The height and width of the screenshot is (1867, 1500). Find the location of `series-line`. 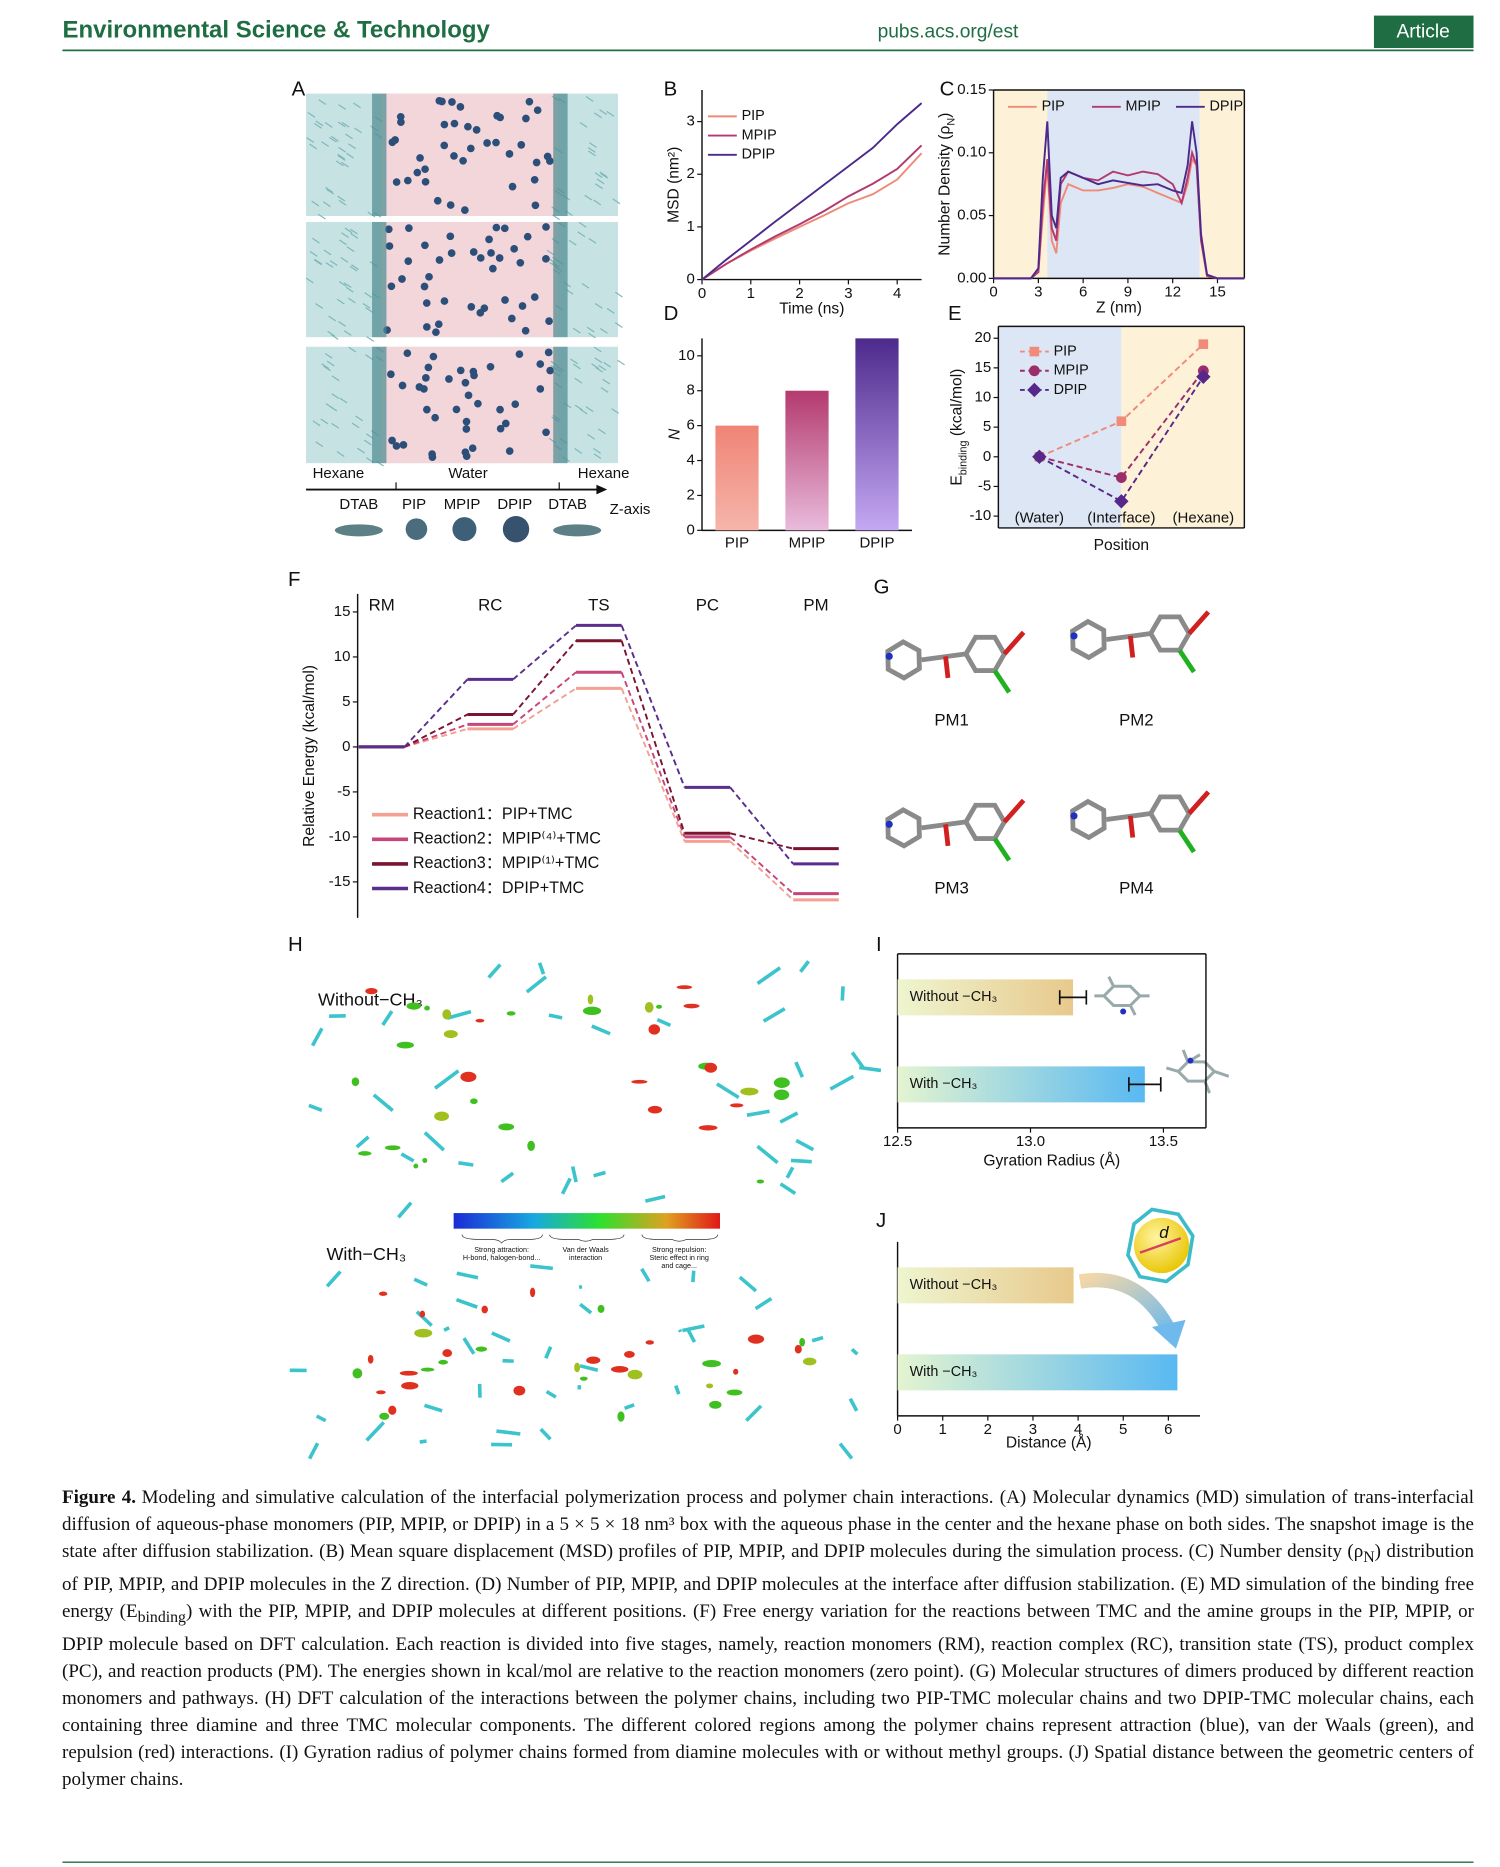

series-line is located at coordinates (812, 212).